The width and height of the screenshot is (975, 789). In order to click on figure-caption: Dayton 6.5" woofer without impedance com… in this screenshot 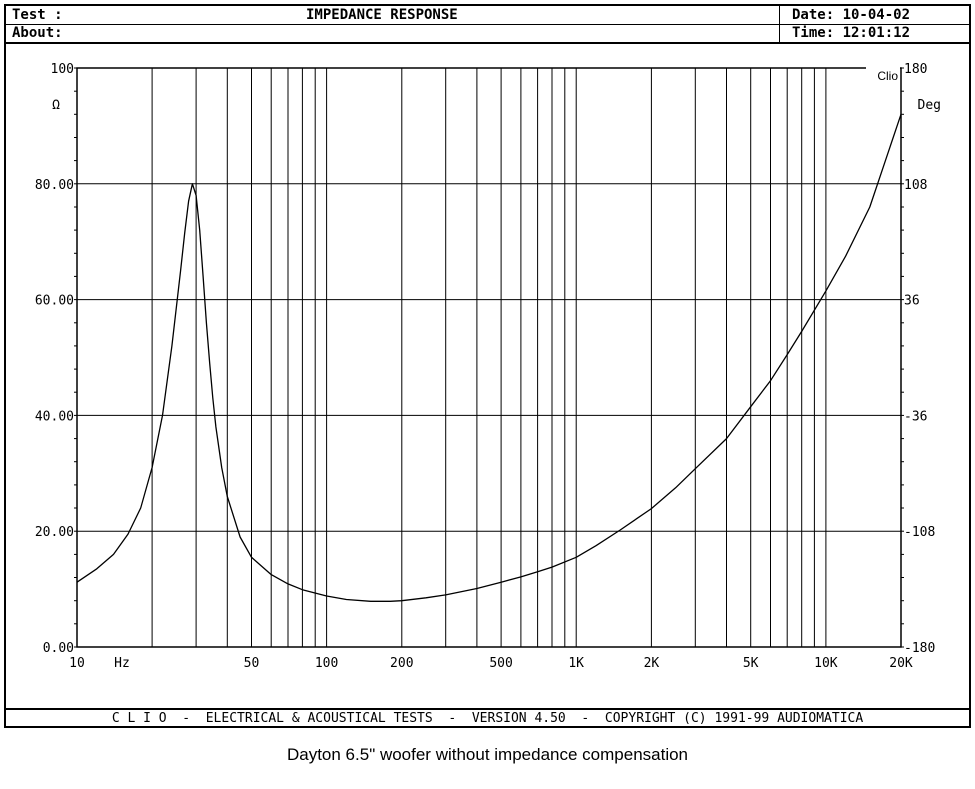, I will do `click(487, 754)`.